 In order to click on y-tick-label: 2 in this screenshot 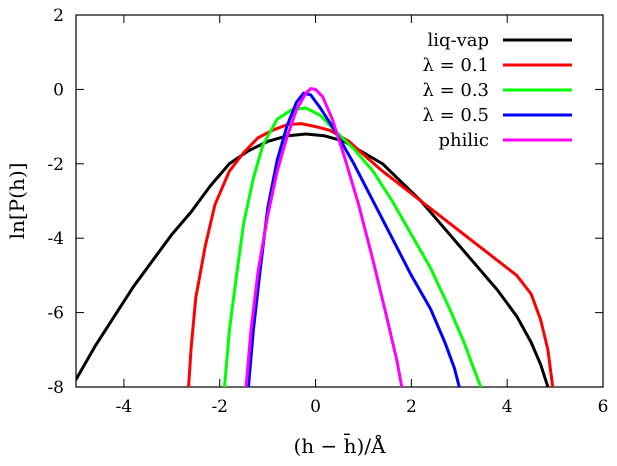, I will do `click(58, 16)`.